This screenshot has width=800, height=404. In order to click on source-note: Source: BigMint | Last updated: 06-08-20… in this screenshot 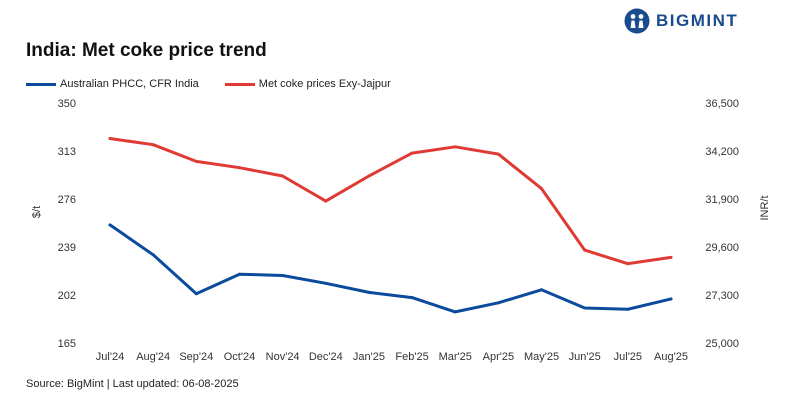, I will do `click(132, 384)`.